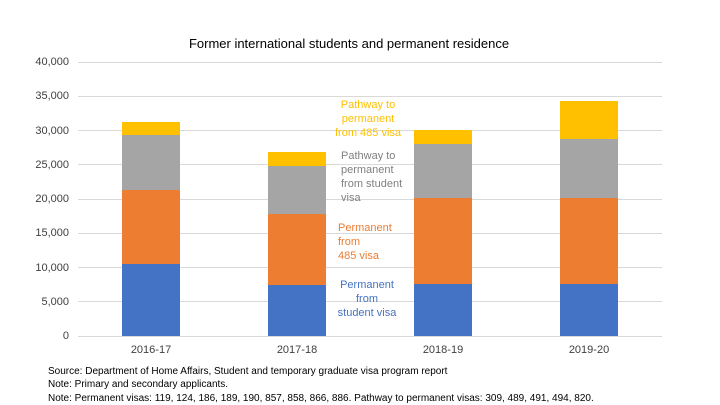 This screenshot has height=405, width=720. What do you see at coordinates (55, 301) in the screenshot?
I see `y-axis-tick-label: 5,000` at bounding box center [55, 301].